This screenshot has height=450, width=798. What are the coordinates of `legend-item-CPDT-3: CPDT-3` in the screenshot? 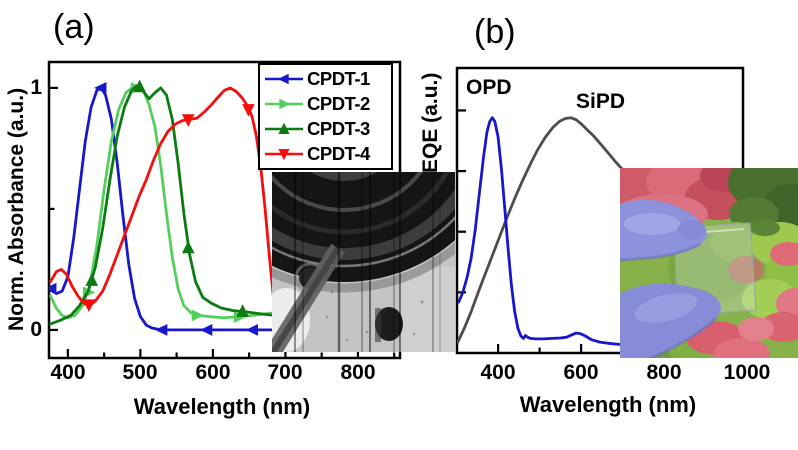 It's located at (327, 129).